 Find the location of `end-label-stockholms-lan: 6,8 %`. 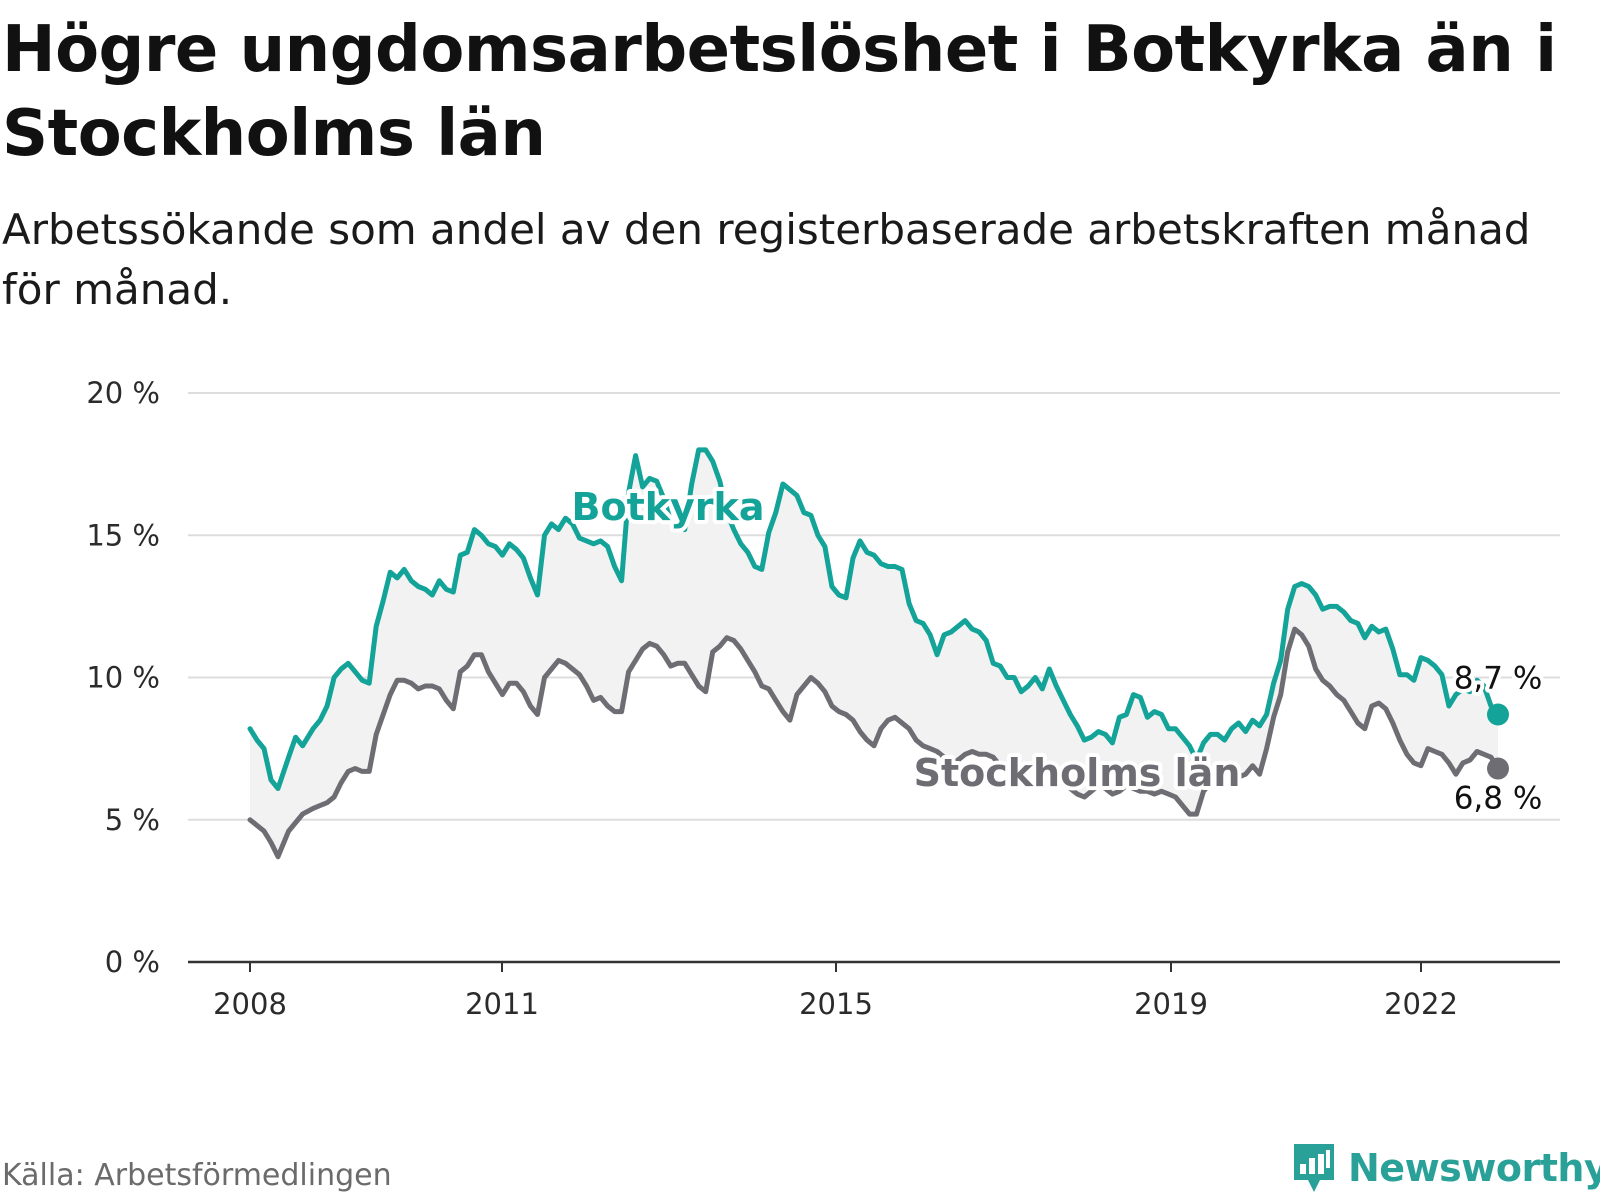

end-label-stockholms-lan: 6,8 % is located at coordinates (1498, 799).